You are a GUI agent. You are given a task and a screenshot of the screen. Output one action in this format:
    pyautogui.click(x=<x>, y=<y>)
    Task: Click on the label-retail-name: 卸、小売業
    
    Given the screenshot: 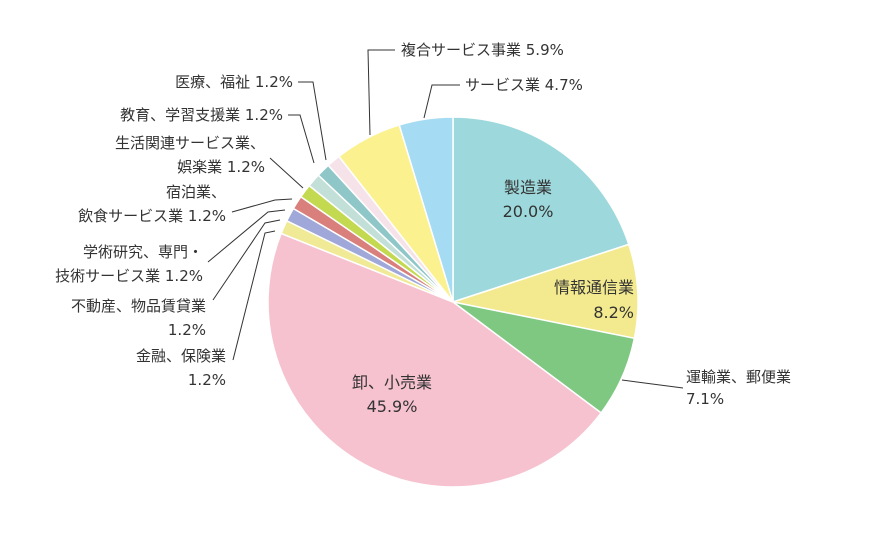 What is the action you would take?
    pyautogui.click(x=392, y=382)
    